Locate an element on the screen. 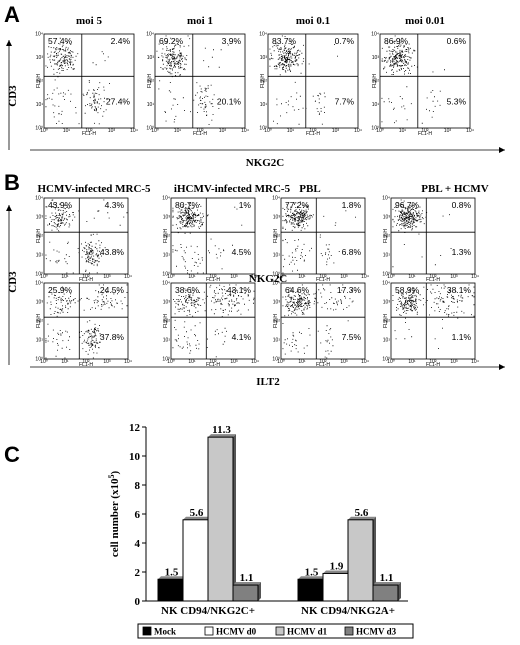 The width and height of the screenshot is (520, 645). bar-value-label: 1.5 is located at coordinates (312, 572).